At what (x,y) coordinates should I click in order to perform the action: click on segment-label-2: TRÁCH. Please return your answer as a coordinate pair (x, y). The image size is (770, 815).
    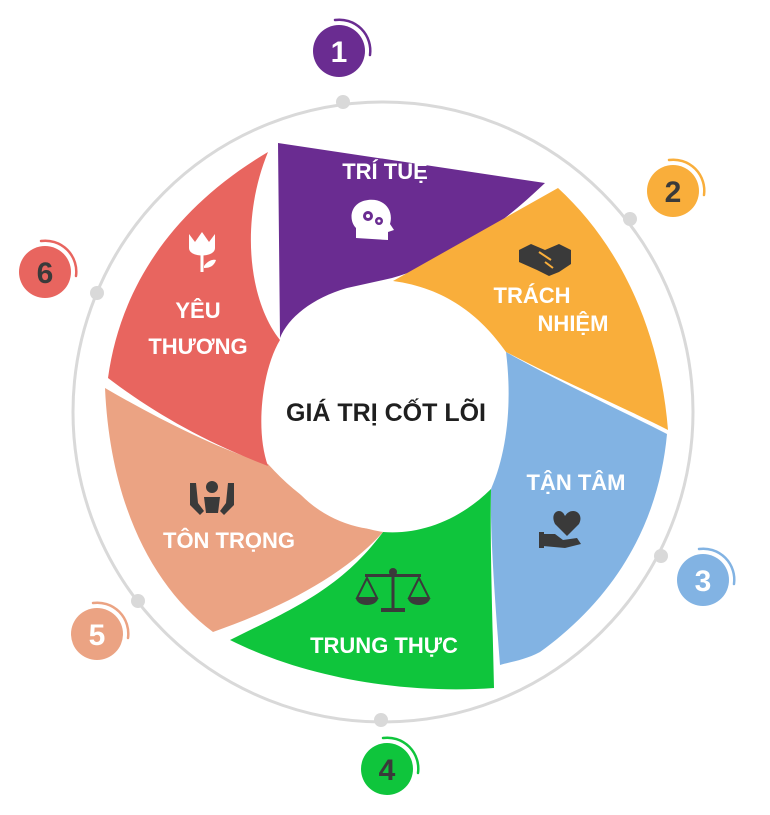
    Looking at the image, I should click on (532, 295).